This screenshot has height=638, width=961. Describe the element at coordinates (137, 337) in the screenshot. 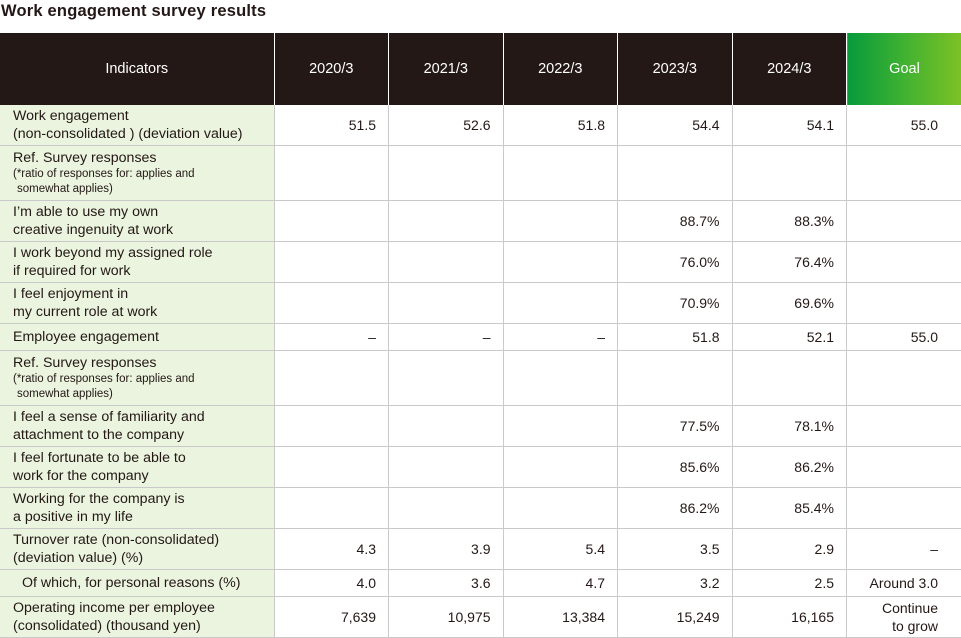

I see `row-label: Employee engagement` at that location.